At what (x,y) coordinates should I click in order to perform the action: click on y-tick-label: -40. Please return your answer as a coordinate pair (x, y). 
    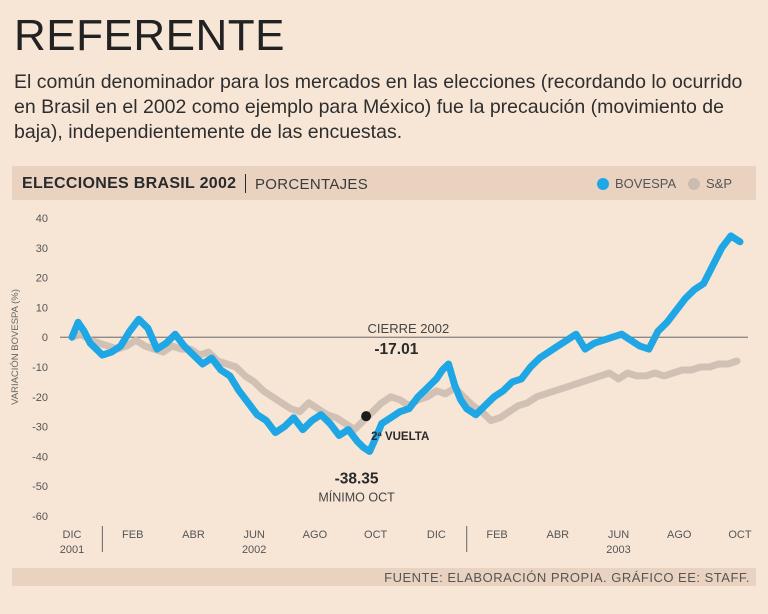
    Looking at the image, I should click on (40, 457).